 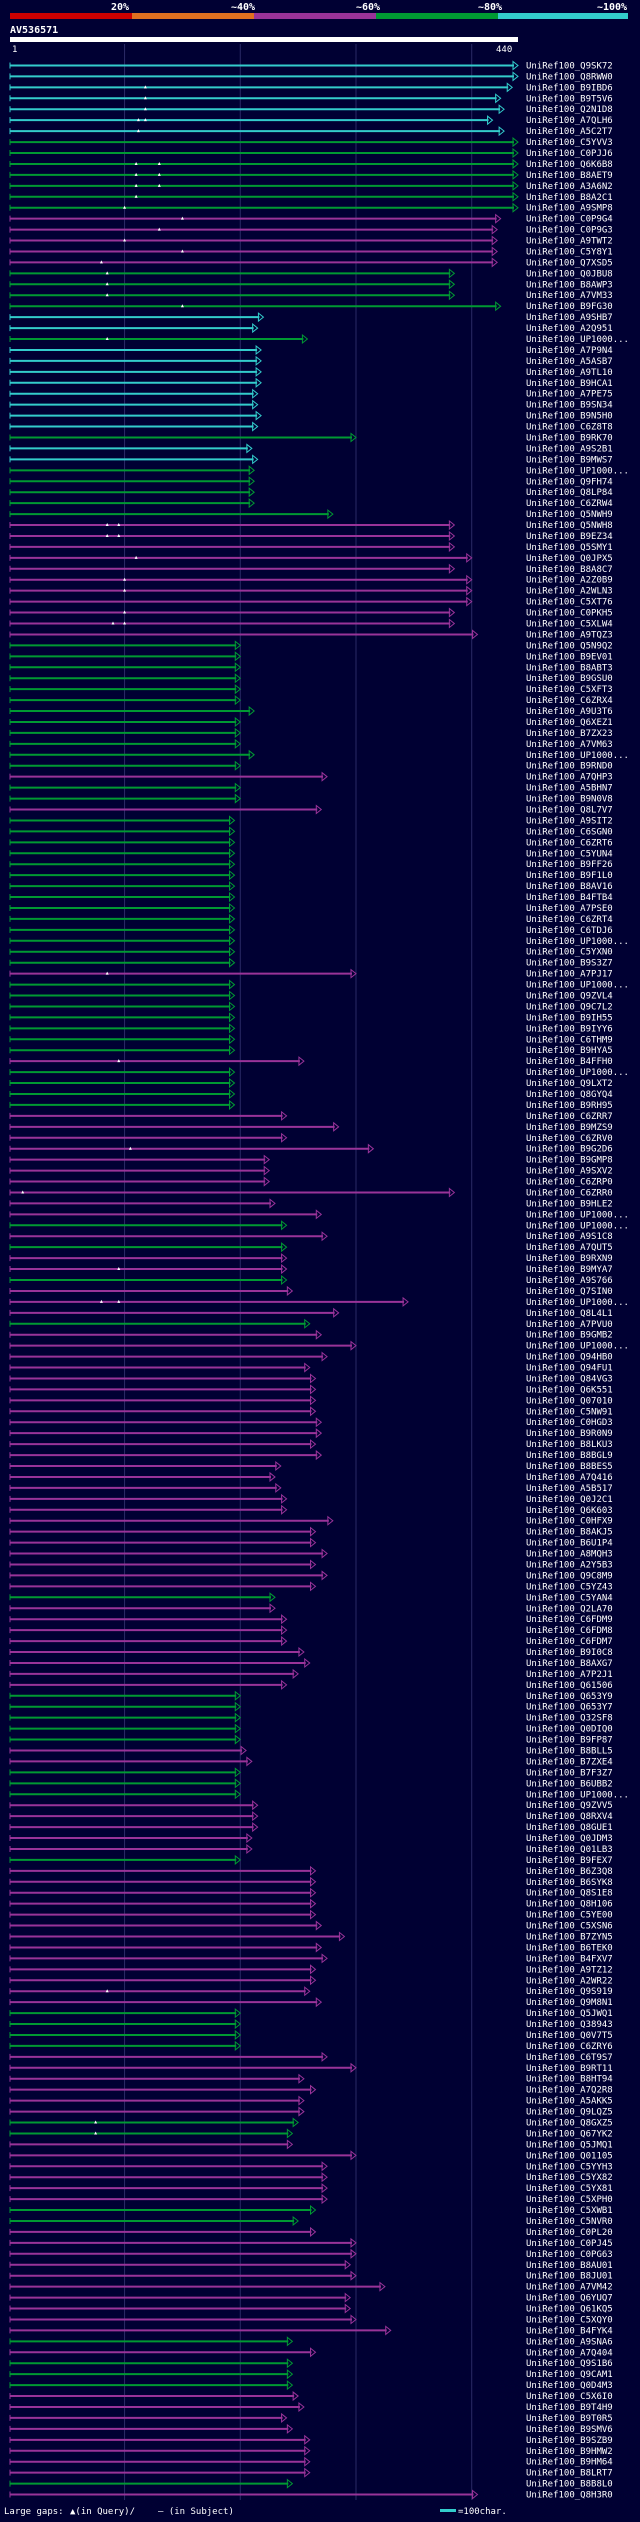 I want to click on hit-label: UniRef100_Q0JPX5, so click(x=569, y=559).